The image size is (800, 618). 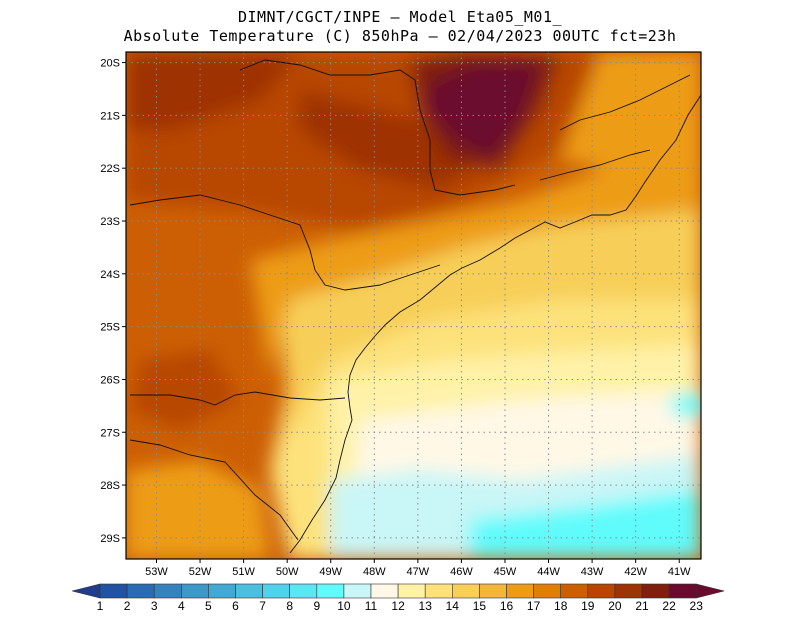 What do you see at coordinates (110, 433) in the screenshot?
I see `lat-tick-label: 27S` at bounding box center [110, 433].